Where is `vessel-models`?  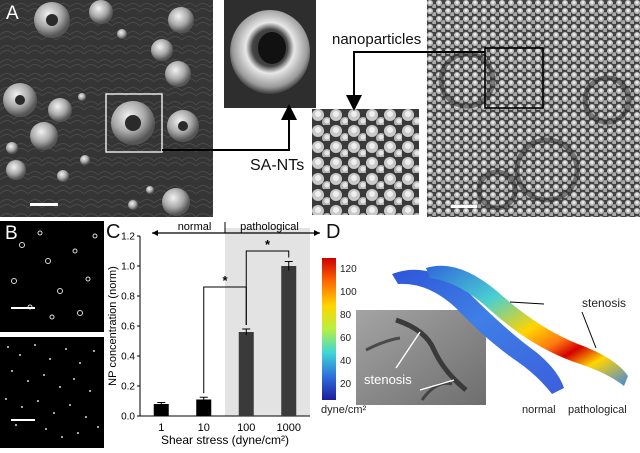 vessel-models is located at coordinates (510, 329).